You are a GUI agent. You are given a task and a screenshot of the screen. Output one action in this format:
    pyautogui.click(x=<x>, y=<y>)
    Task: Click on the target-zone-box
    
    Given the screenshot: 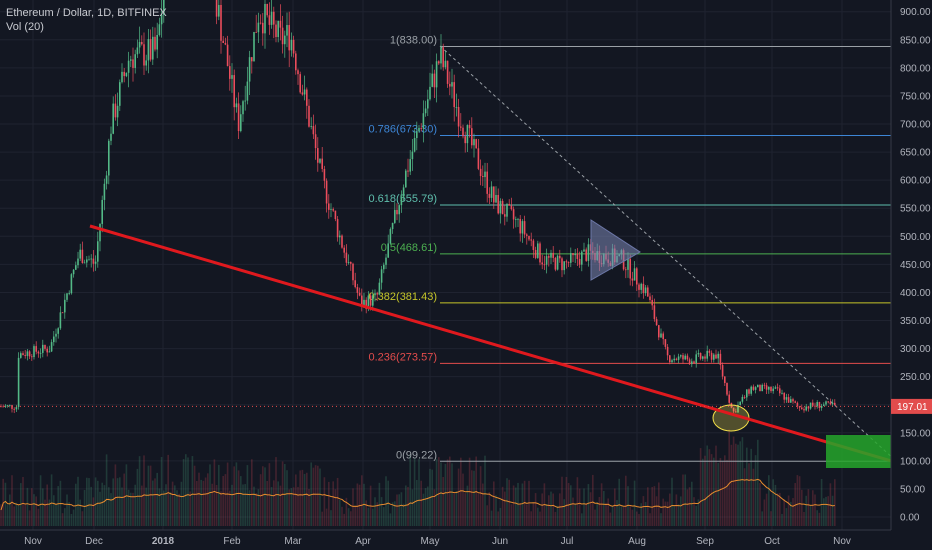 What is the action you would take?
    pyautogui.click(x=858, y=451)
    